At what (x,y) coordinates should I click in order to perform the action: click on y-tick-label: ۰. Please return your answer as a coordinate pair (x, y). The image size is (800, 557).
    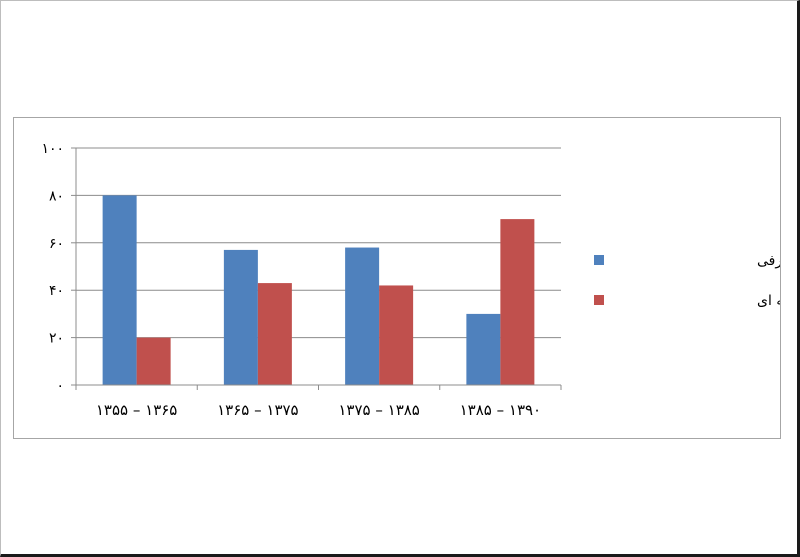
    Looking at the image, I should click on (60, 386).